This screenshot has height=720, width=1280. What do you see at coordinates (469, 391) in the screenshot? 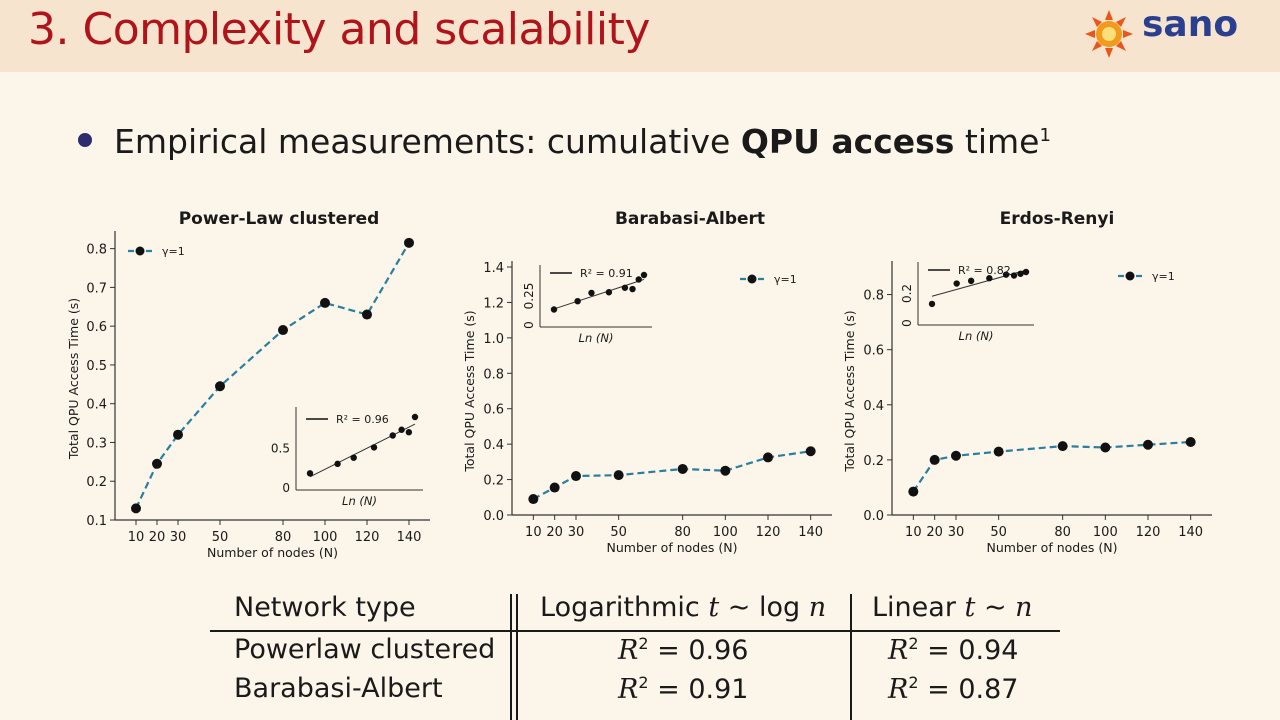
I see `y-axis-label: Total QPU Access Time (s)` at bounding box center [469, 391].